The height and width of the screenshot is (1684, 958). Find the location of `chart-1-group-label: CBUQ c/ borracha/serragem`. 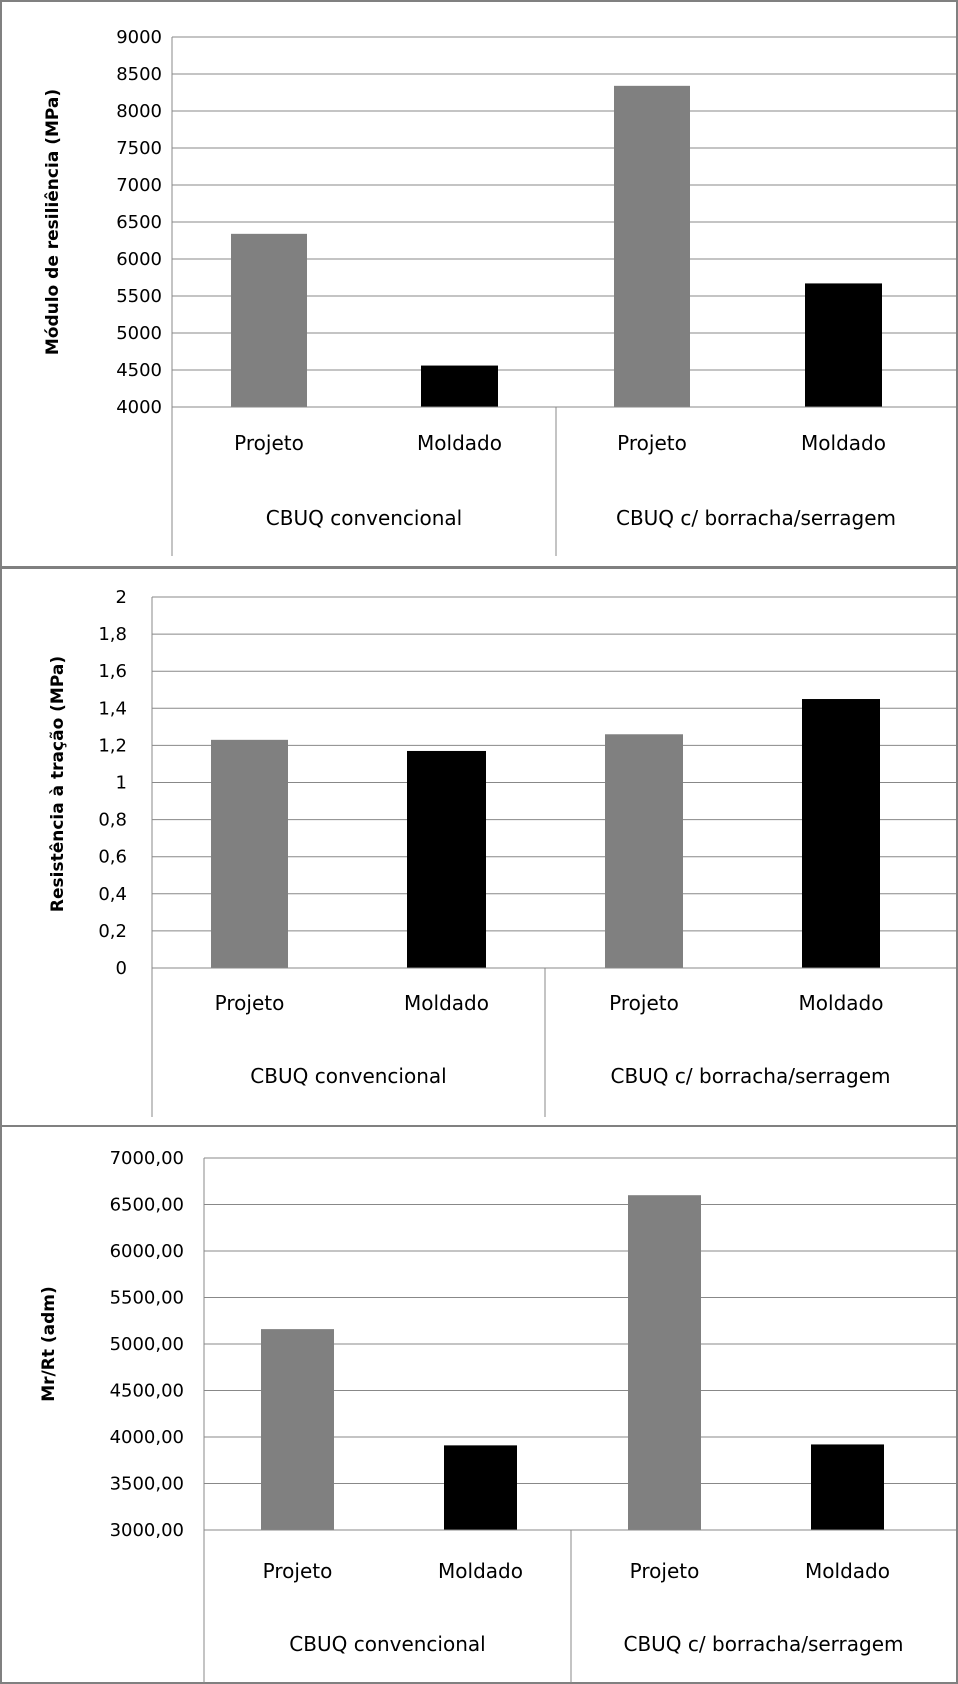

chart-1-group-label: CBUQ c/ borracha/serragem is located at coordinates (756, 518).